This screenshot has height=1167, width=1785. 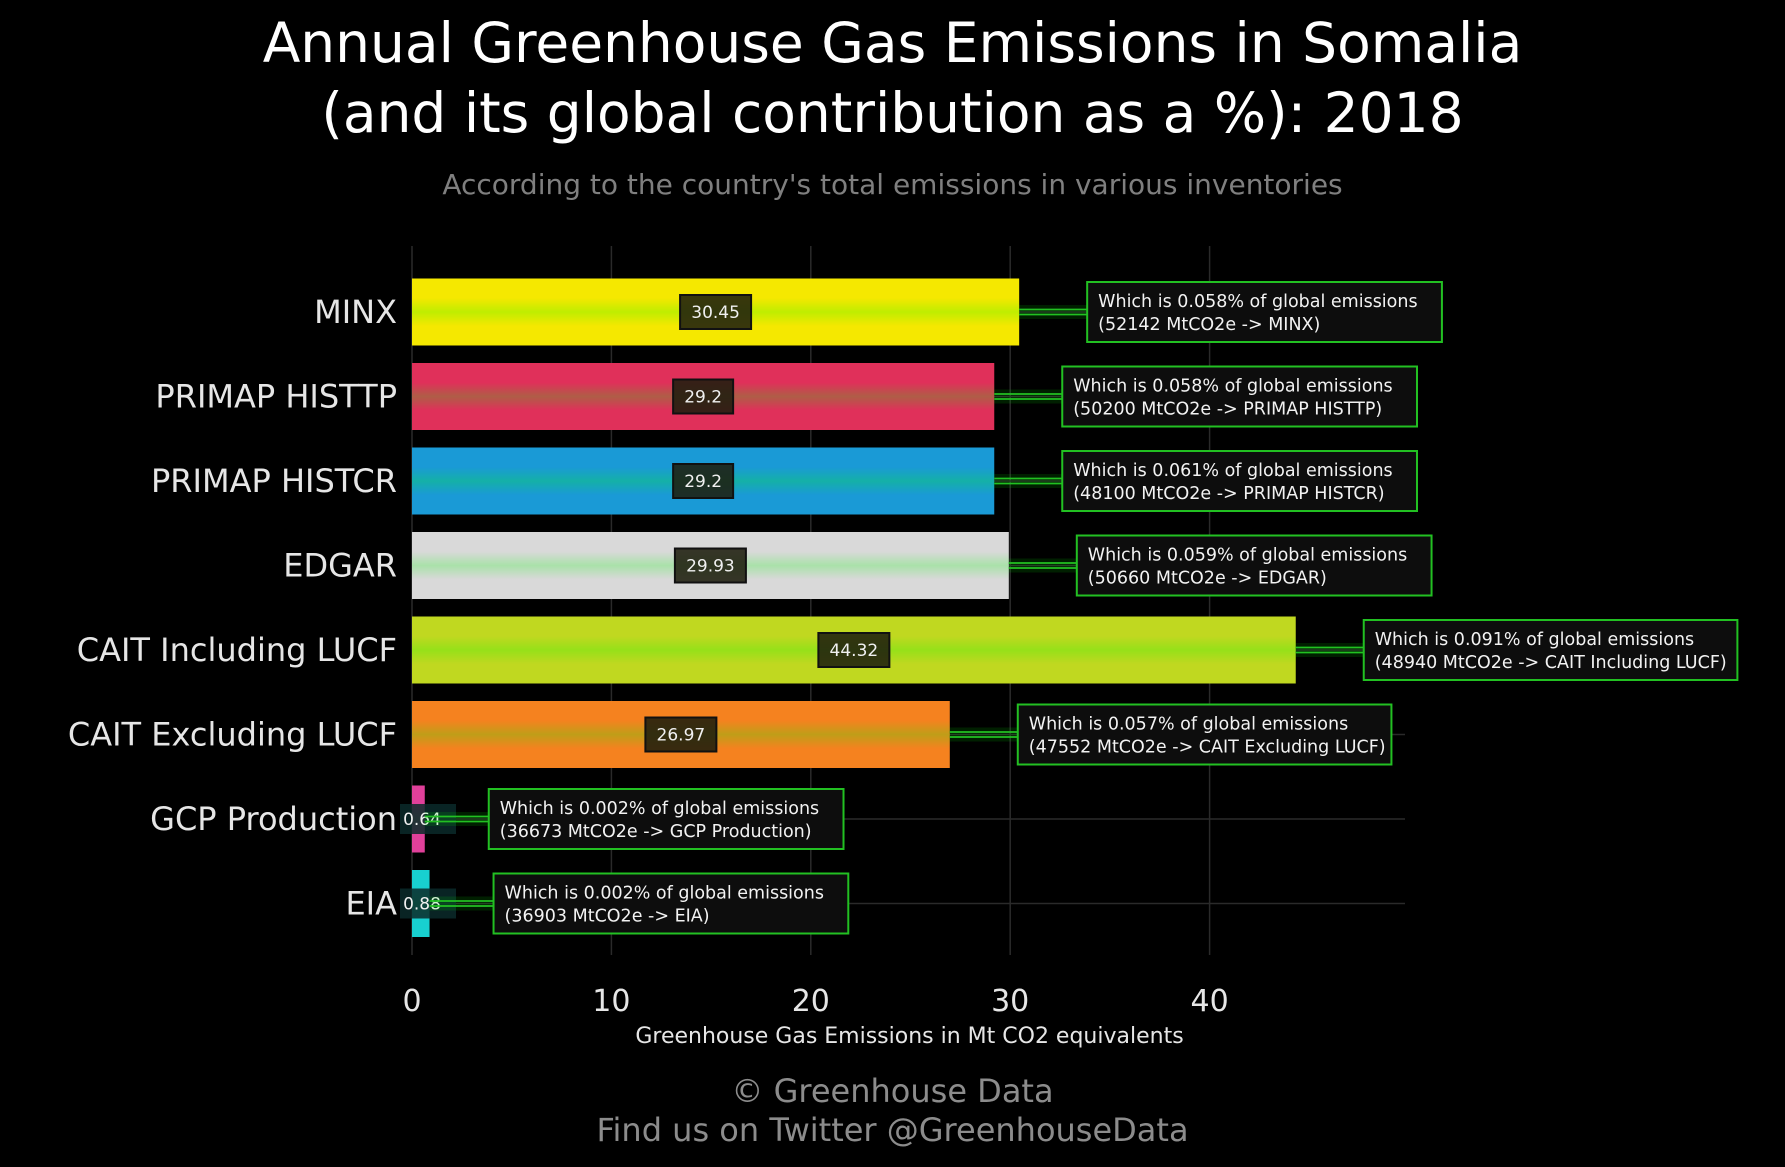 I want to click on footer-twitter: Find us on Twitter @GreenhouseData, so click(x=892, y=1130).